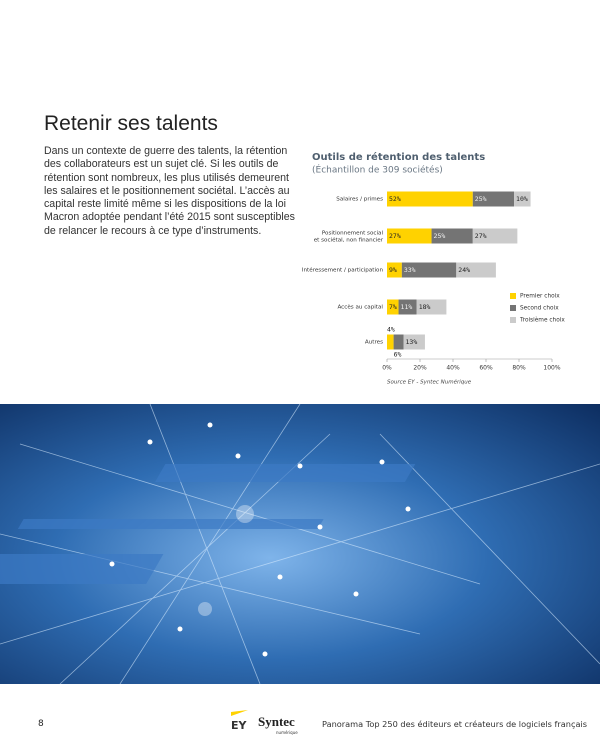 This screenshot has height=750, width=600. Describe the element at coordinates (239, 725) in the screenshot. I see `logo-ey: EY` at that location.